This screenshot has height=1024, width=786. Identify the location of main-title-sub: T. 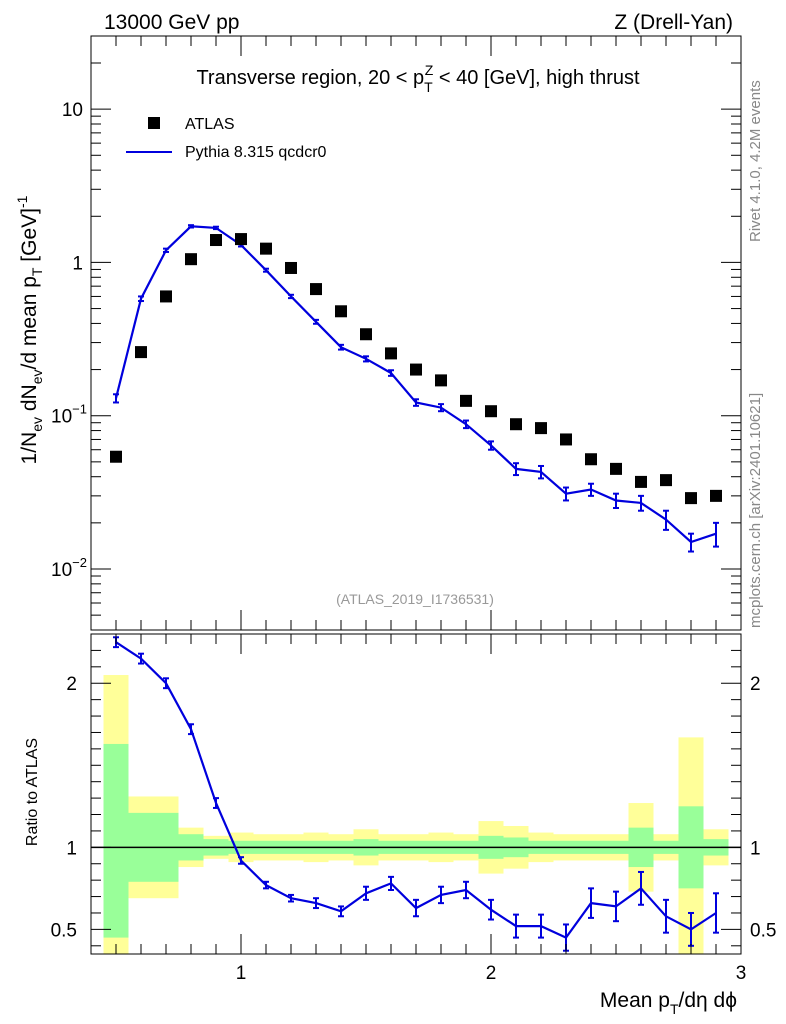
(428, 87).